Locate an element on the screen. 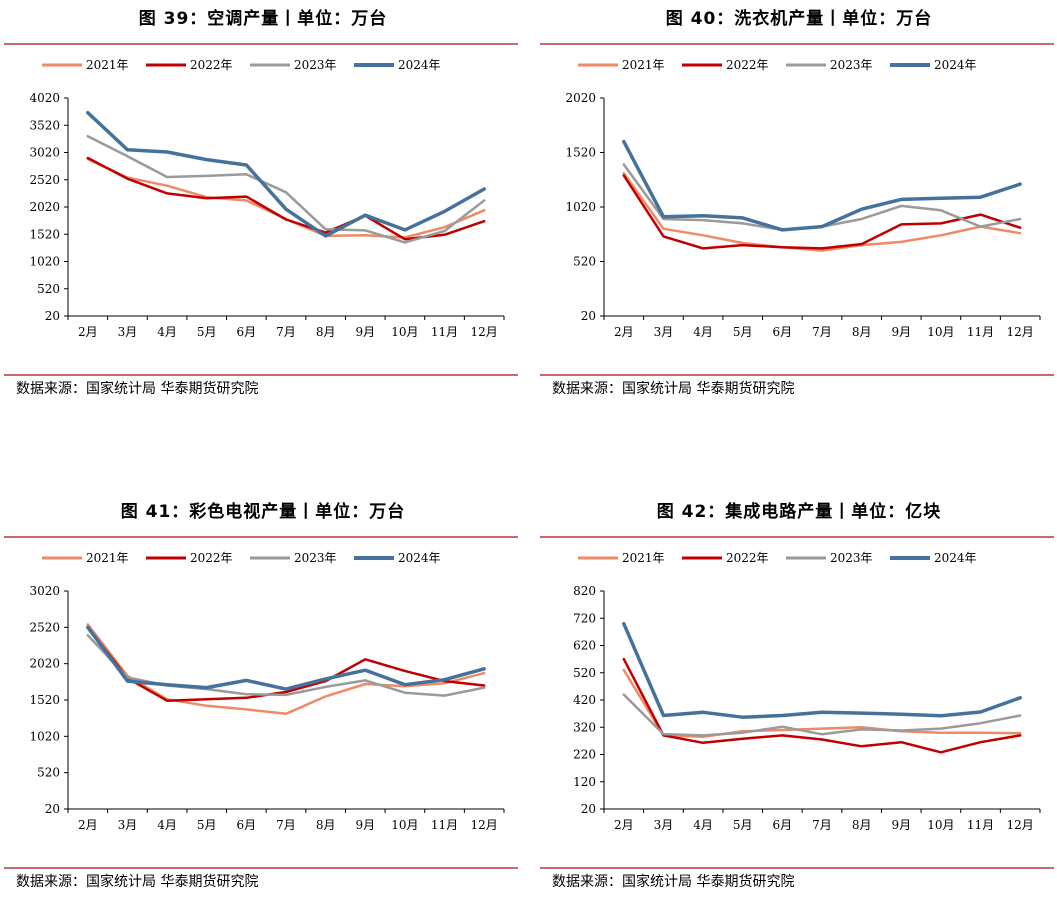 The width and height of the screenshot is (1057, 903). y-tick-label: 820 is located at coordinates (584, 591).